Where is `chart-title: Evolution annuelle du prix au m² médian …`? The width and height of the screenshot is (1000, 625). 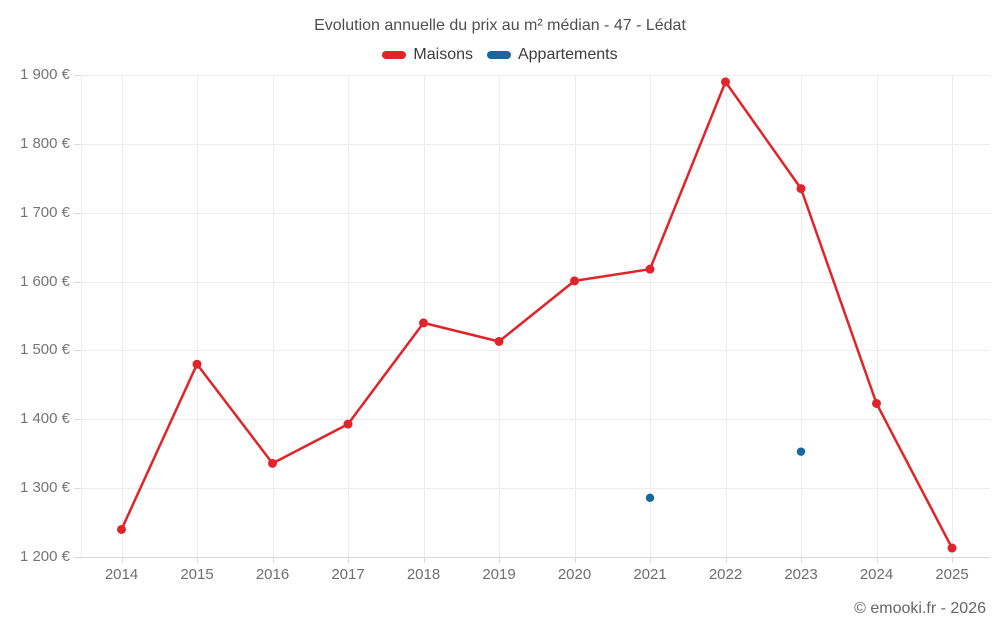
chart-title: Evolution annuelle du prix au m² médian … is located at coordinates (500, 25).